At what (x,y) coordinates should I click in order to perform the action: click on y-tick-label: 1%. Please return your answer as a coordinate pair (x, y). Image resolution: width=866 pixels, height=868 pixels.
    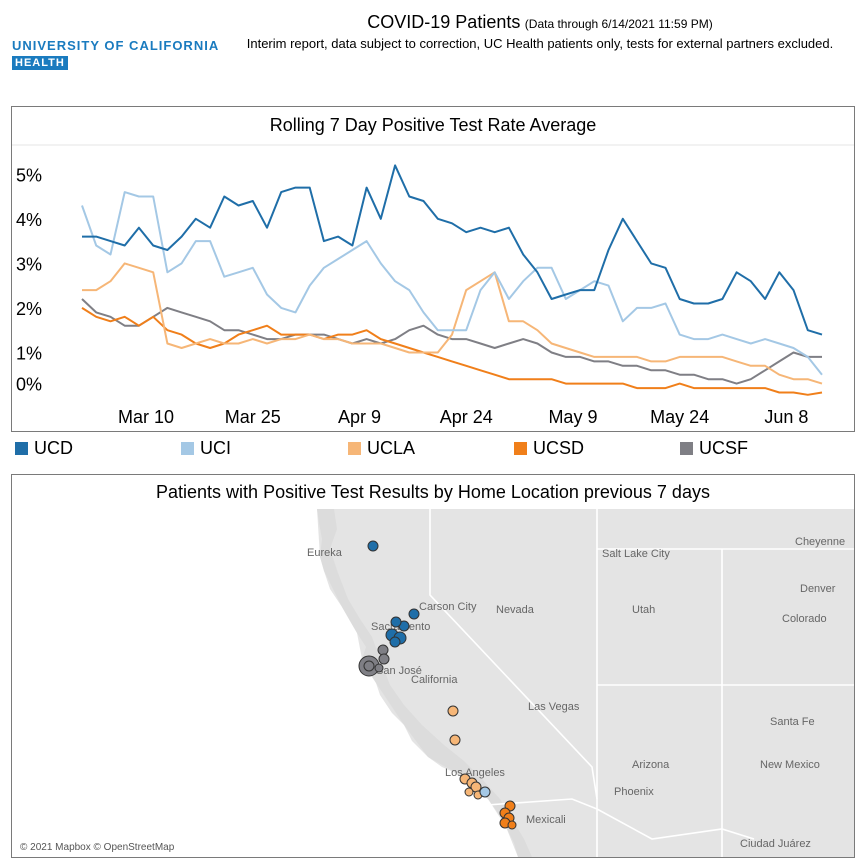
    Looking at the image, I should click on (29, 353).